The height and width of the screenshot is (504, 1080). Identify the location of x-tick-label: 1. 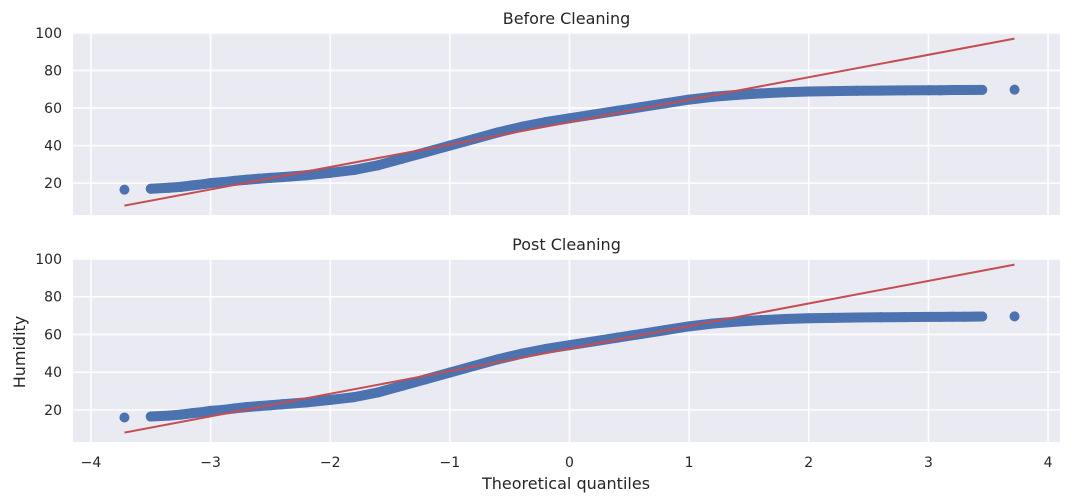
(689, 463).